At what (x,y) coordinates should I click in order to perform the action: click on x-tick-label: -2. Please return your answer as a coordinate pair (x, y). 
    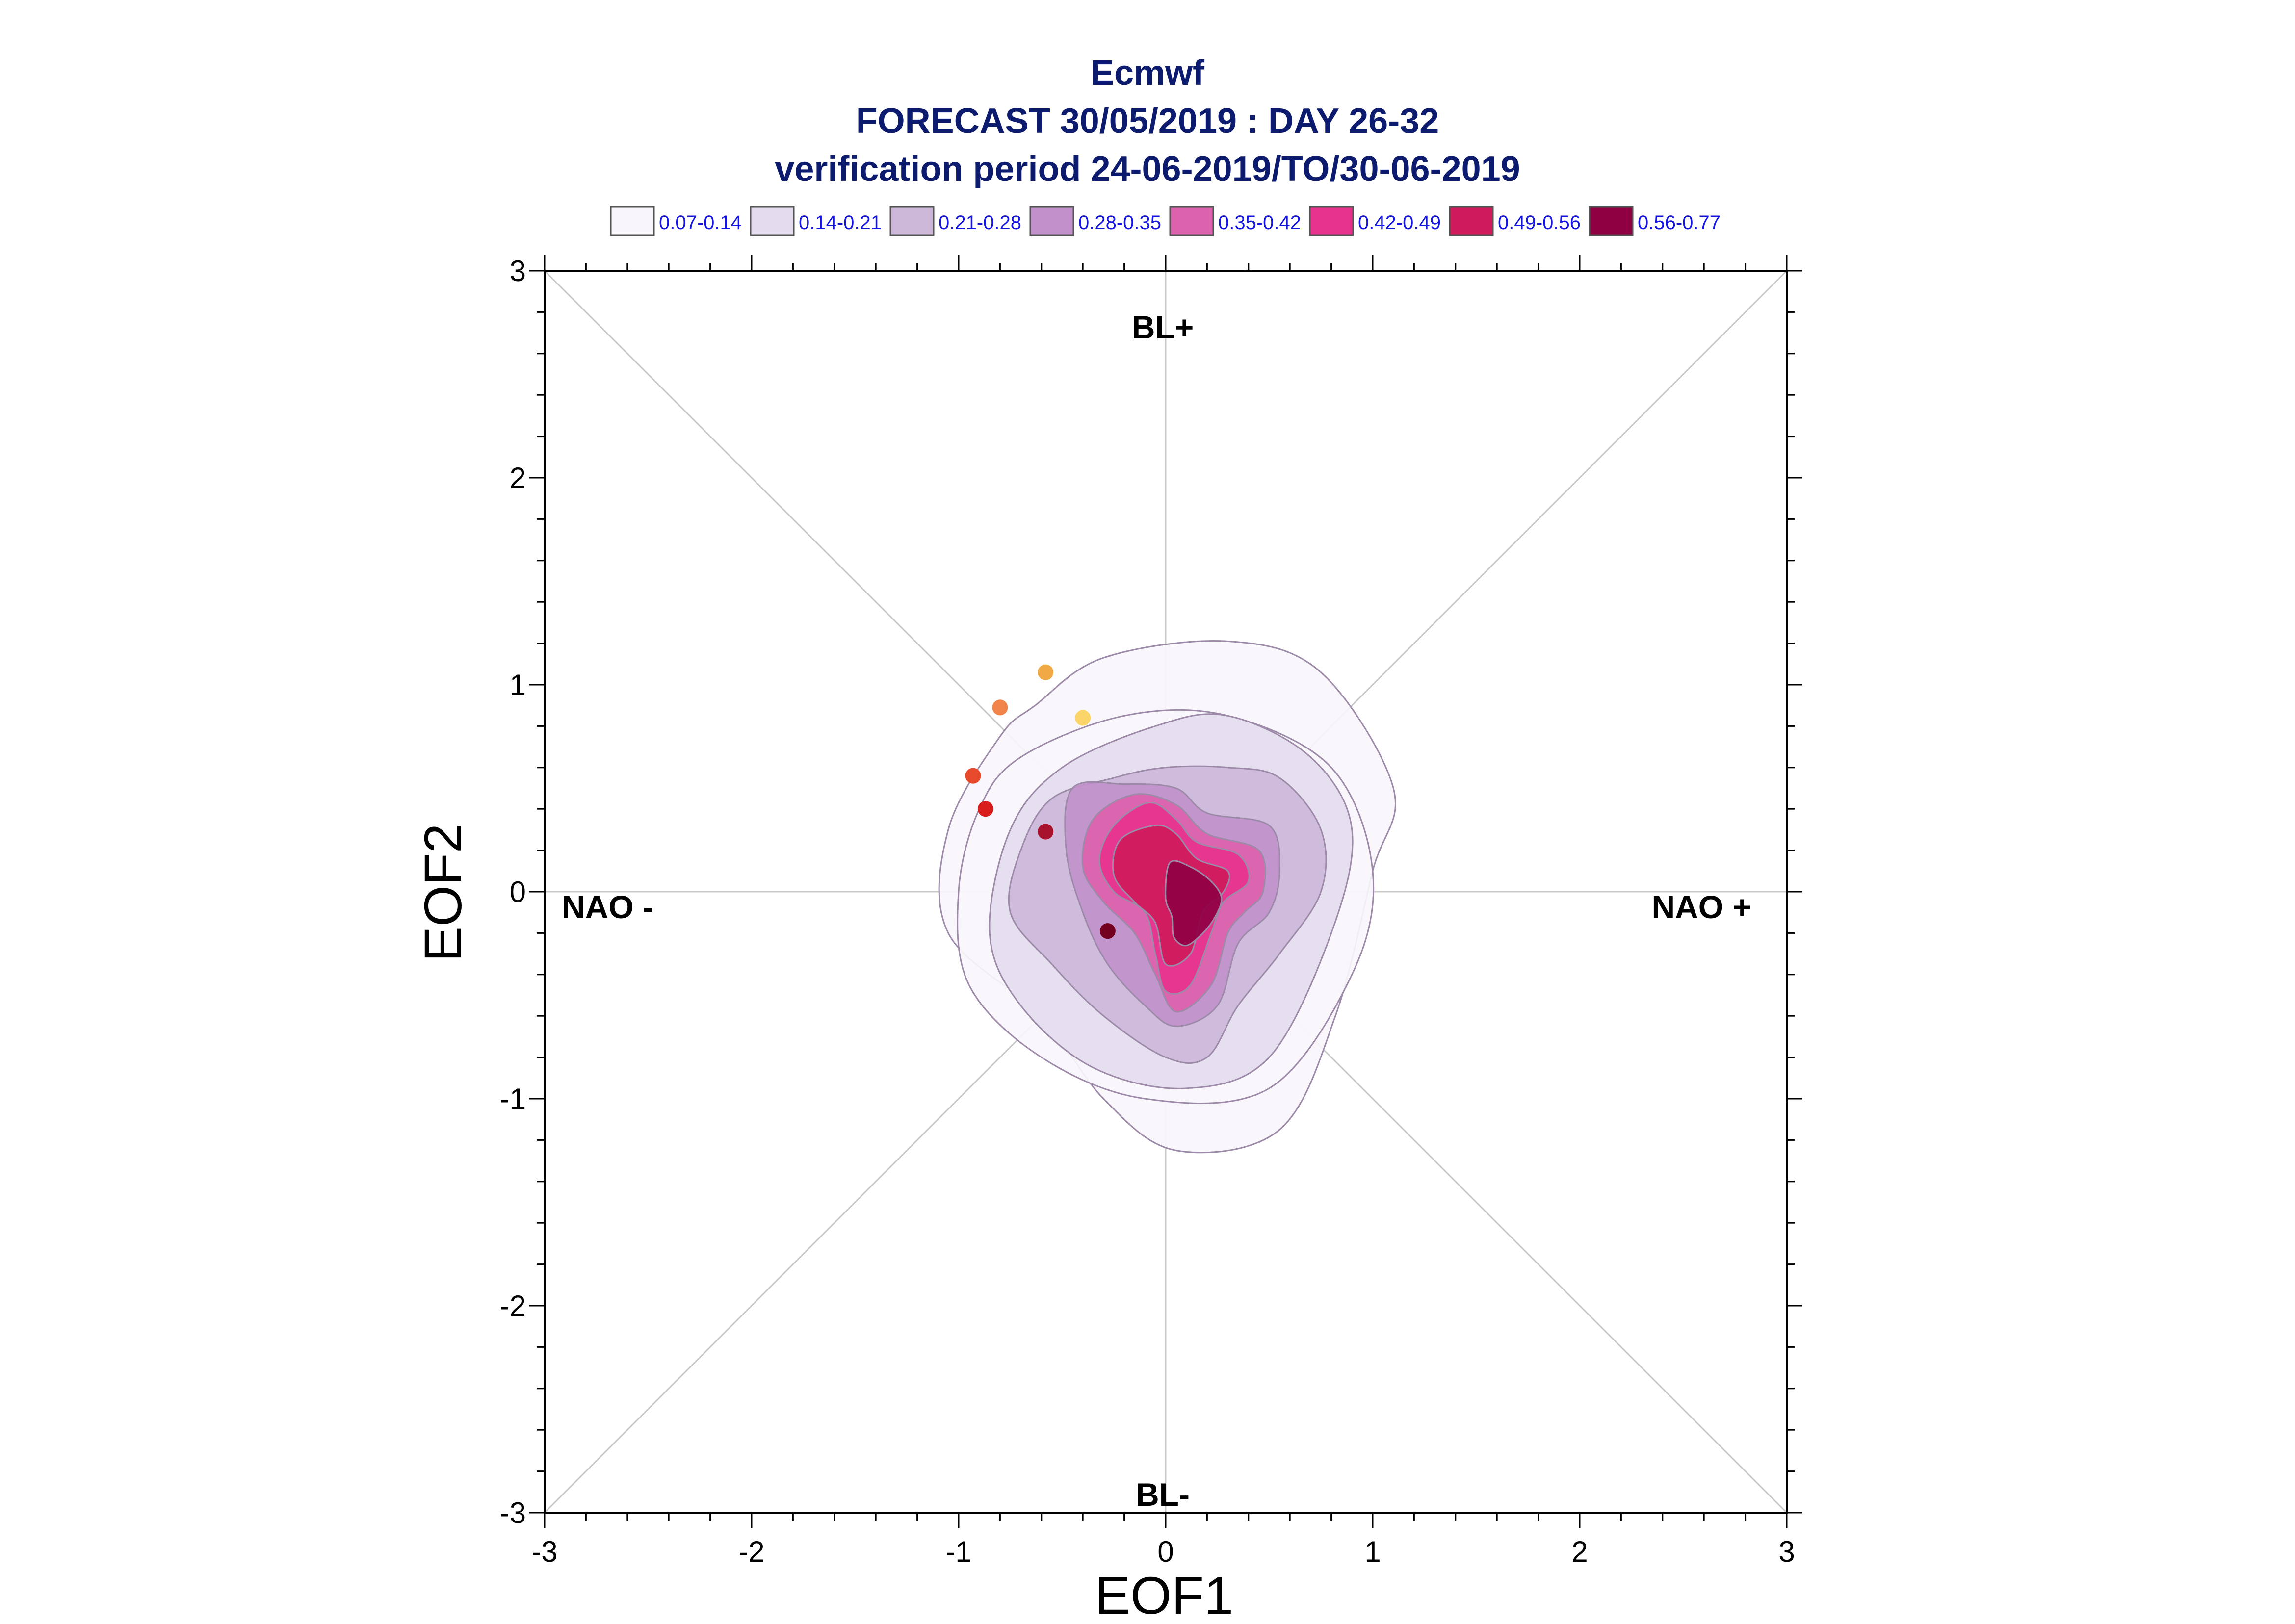
    Looking at the image, I should click on (751, 1551).